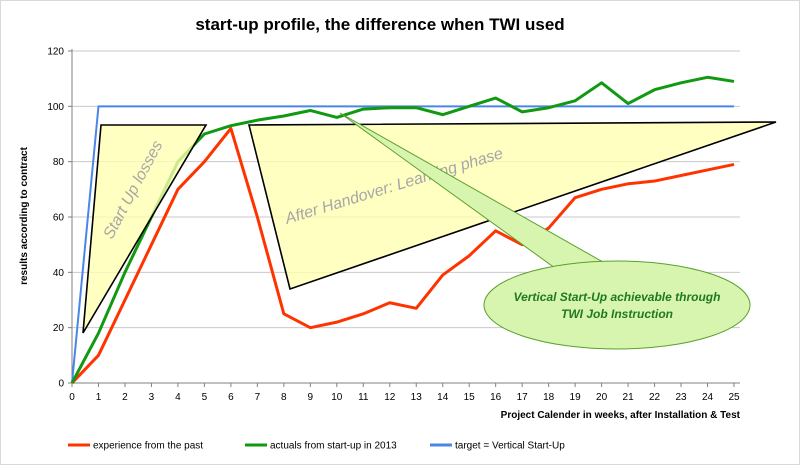 Image resolution: width=800 pixels, height=465 pixels. Describe the element at coordinates (125, 397) in the screenshot. I see `x-tick-label: 2` at that location.